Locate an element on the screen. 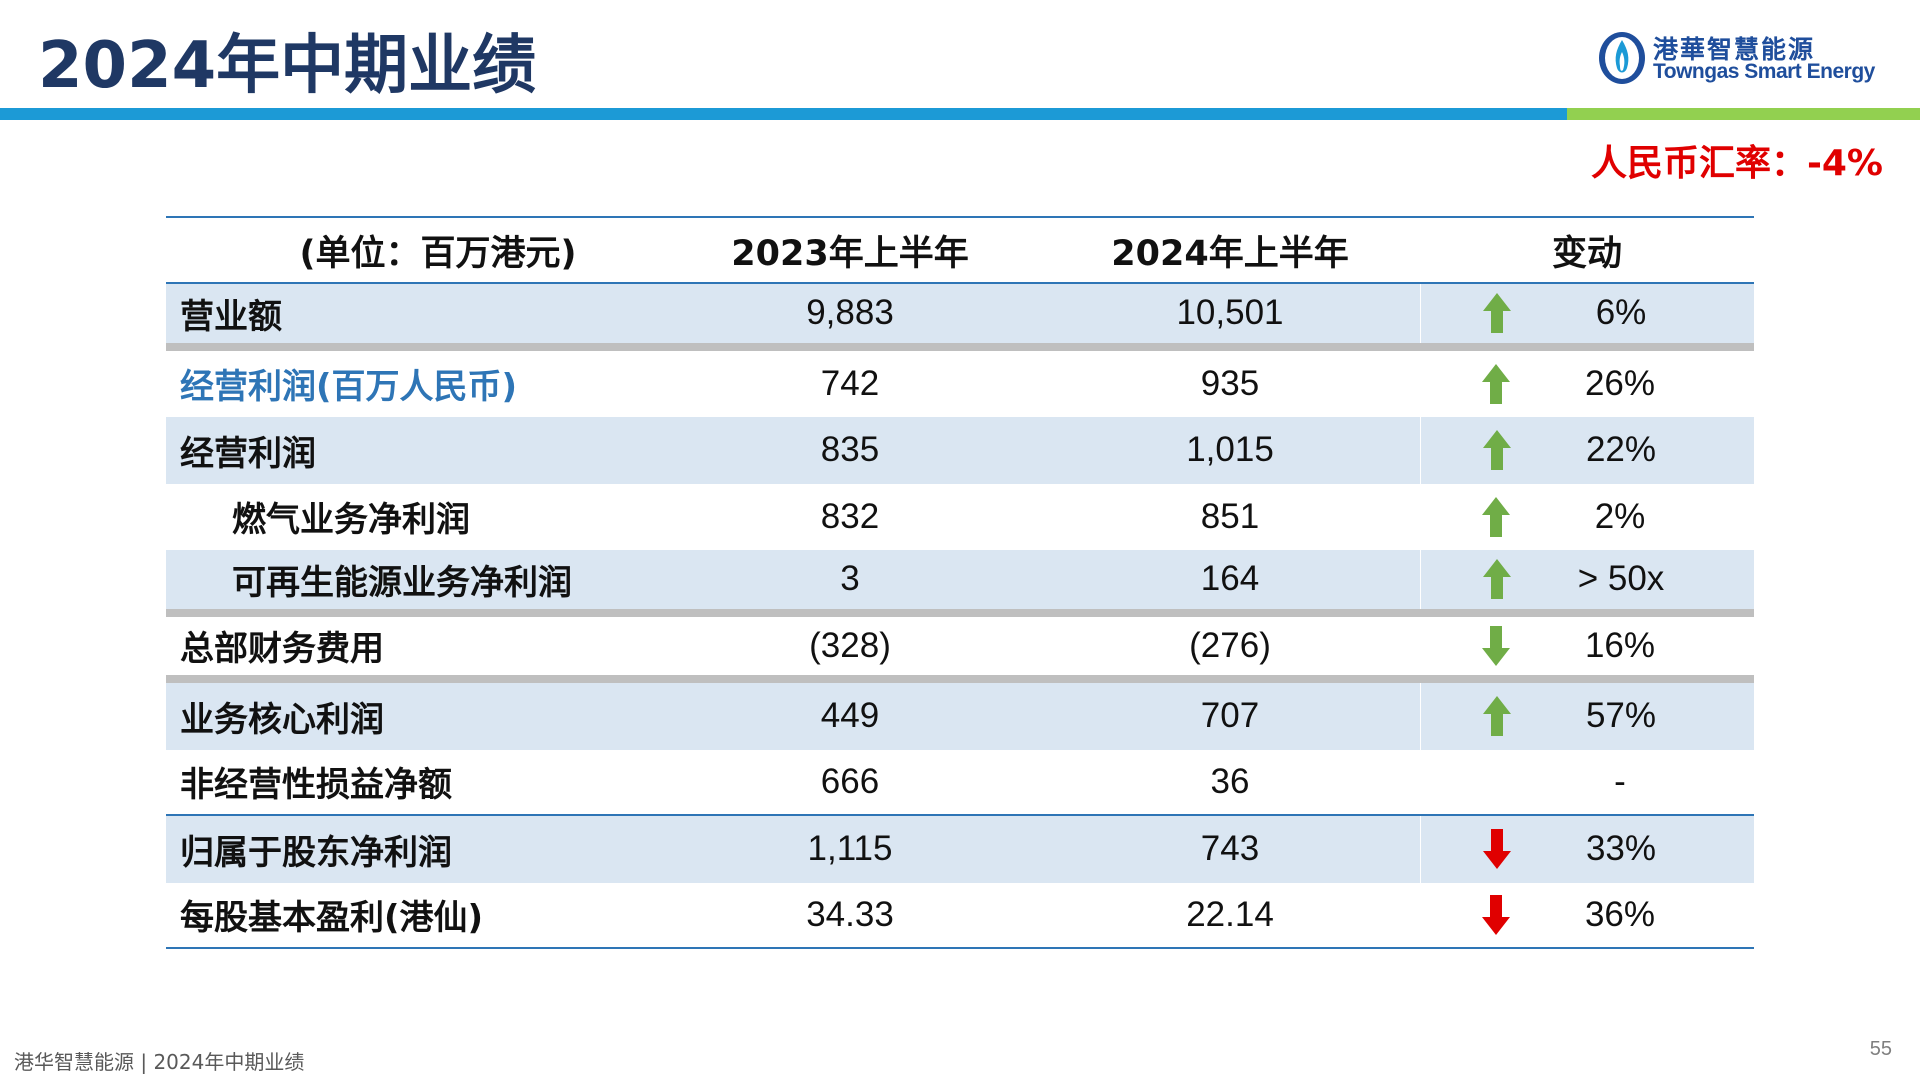 The height and width of the screenshot is (1080, 1920). value-2024: 1,015 is located at coordinates (1230, 450).